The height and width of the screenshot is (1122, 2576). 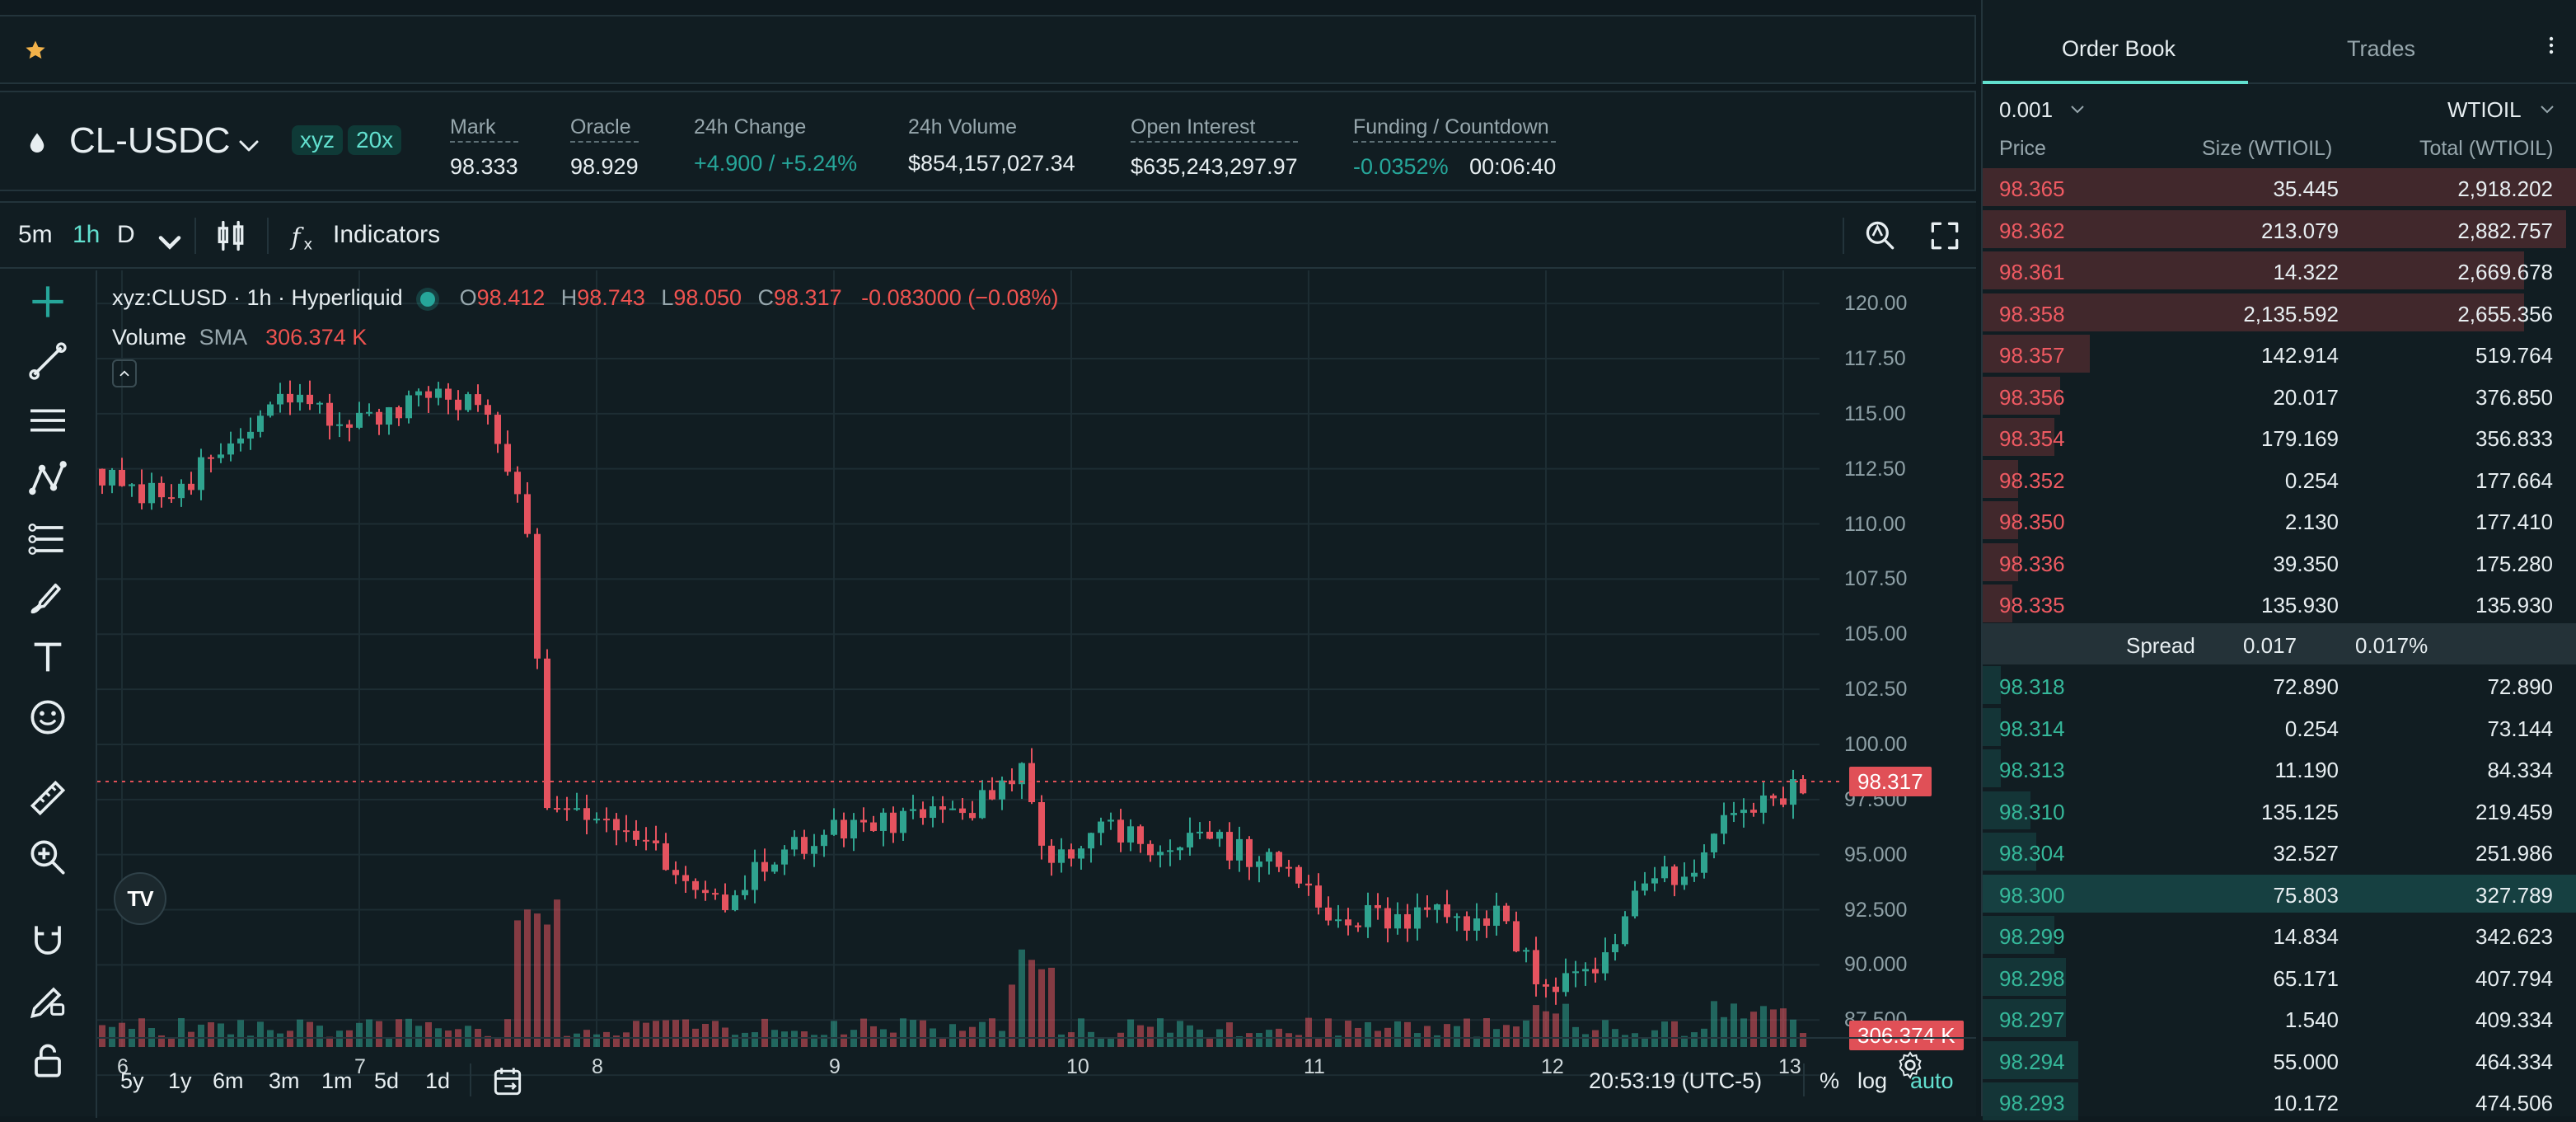 I want to click on ruler-icon, so click(x=48, y=798).